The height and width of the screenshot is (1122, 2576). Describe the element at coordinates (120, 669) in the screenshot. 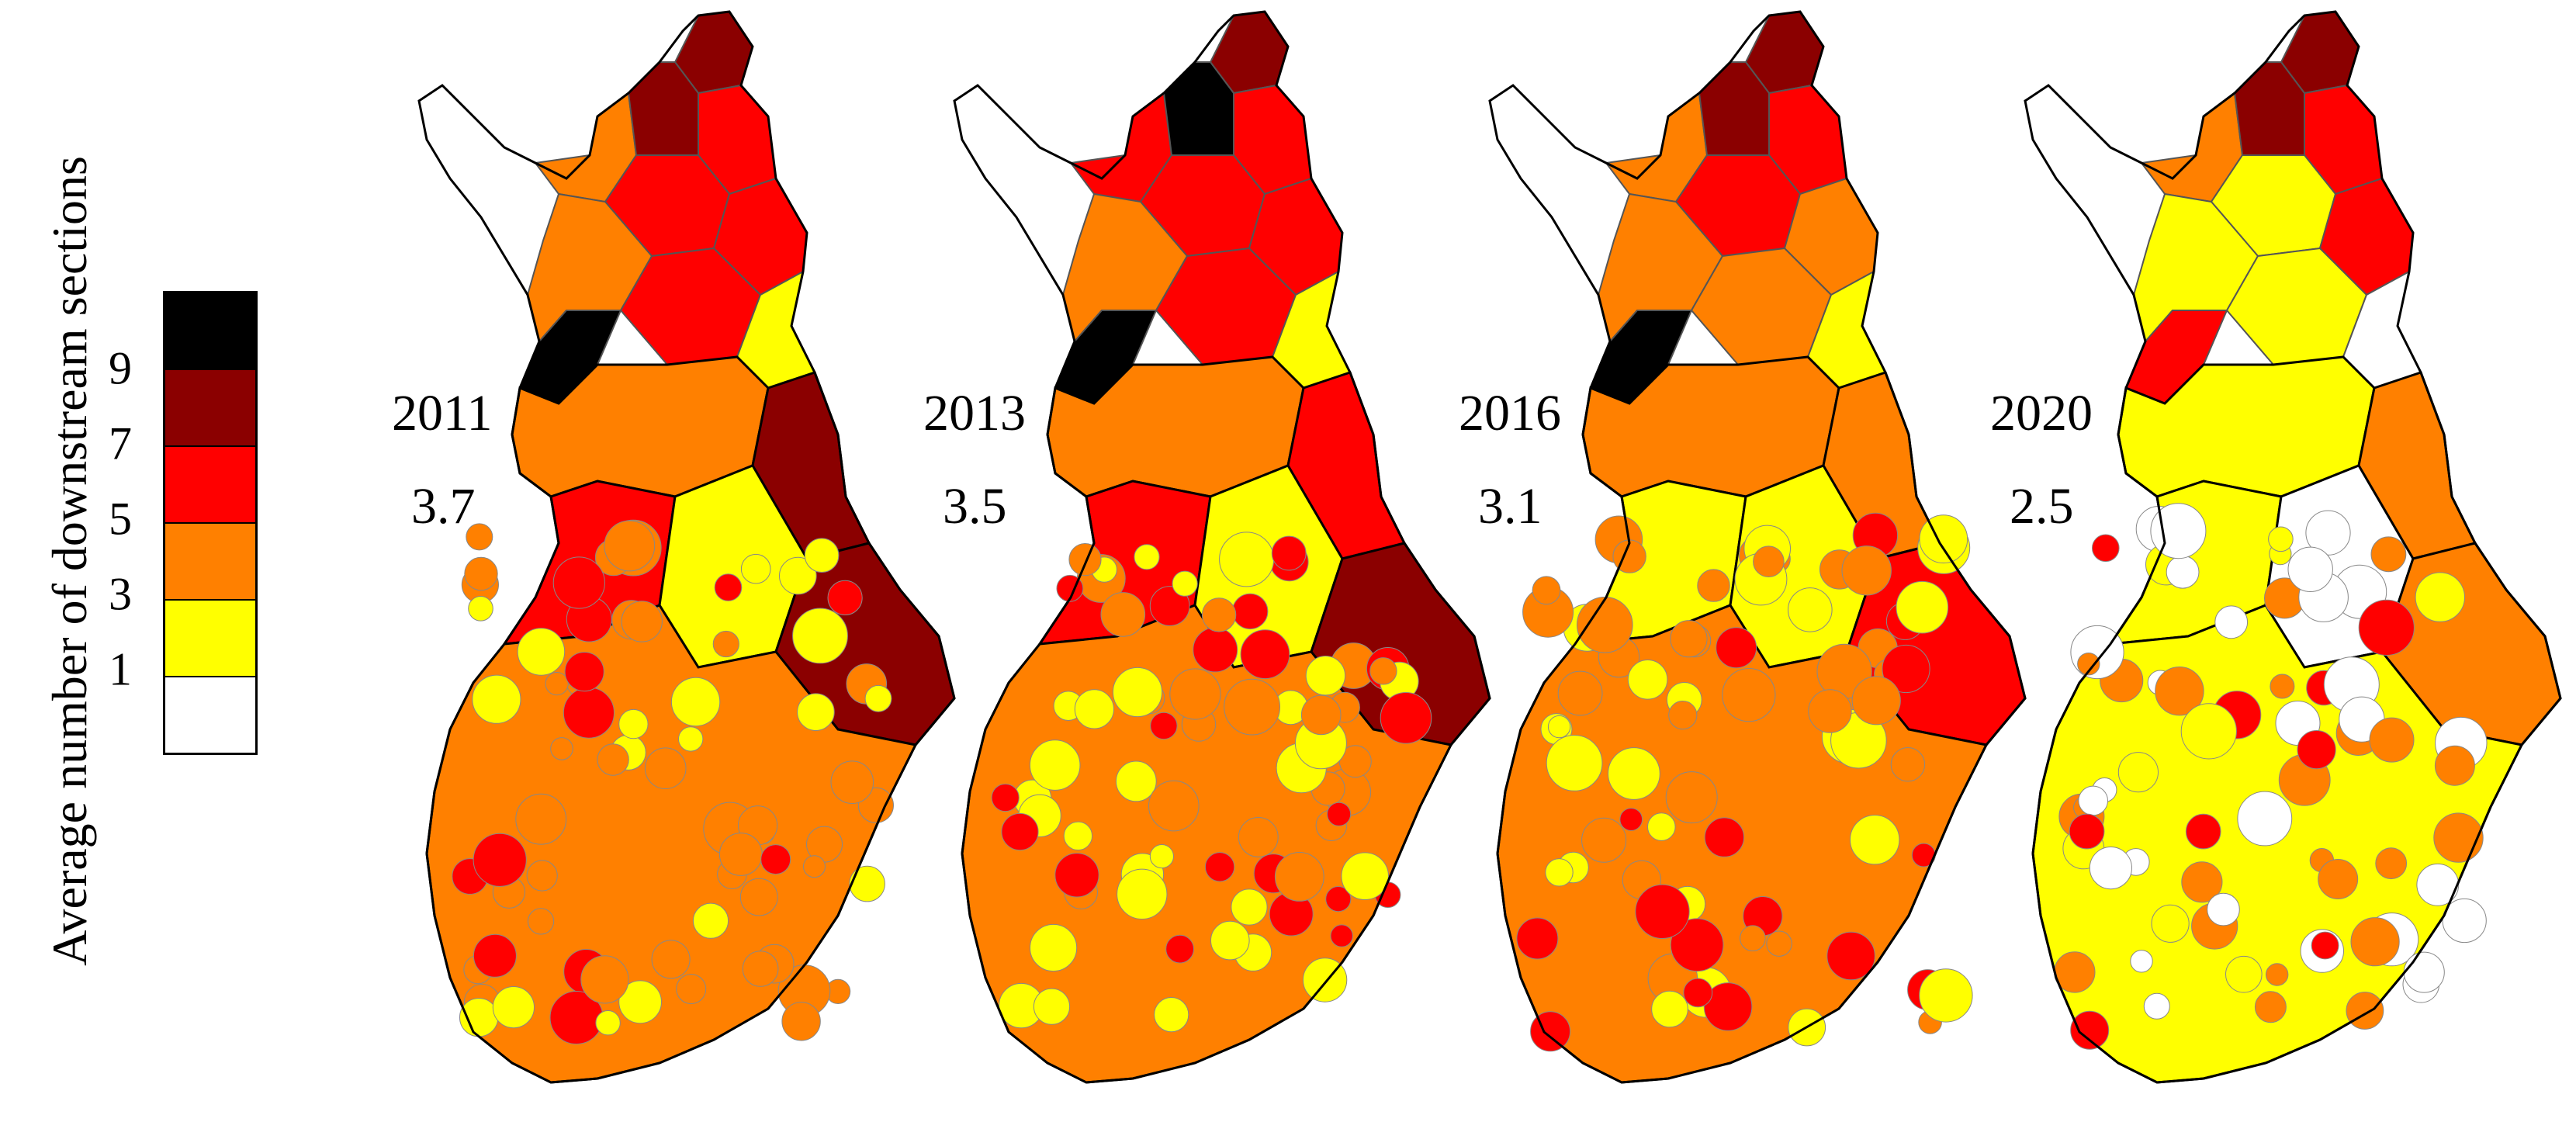

I see `legend-tick-1: 1` at that location.